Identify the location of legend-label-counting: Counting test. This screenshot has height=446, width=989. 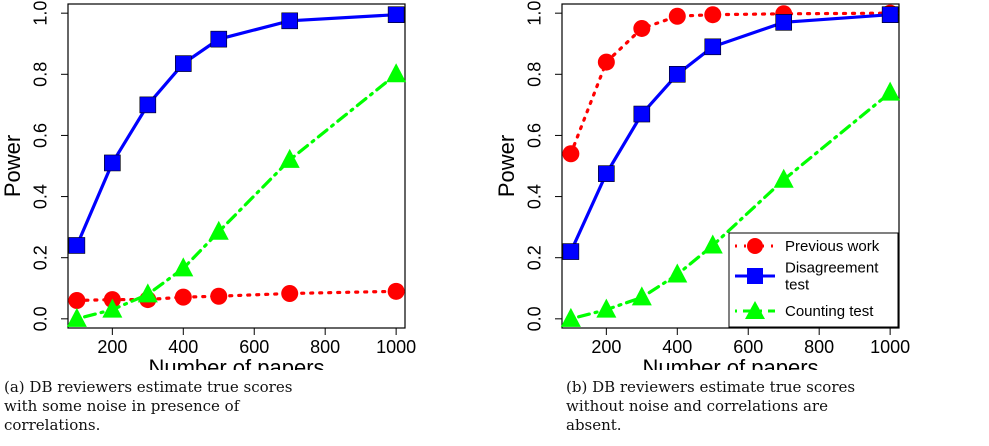
(829, 311).